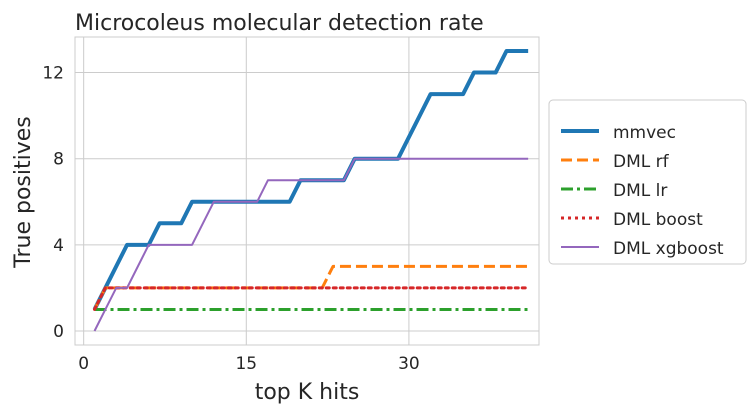 The height and width of the screenshot is (417, 755). I want to click on series-line-dml-boost, so click(311, 298).